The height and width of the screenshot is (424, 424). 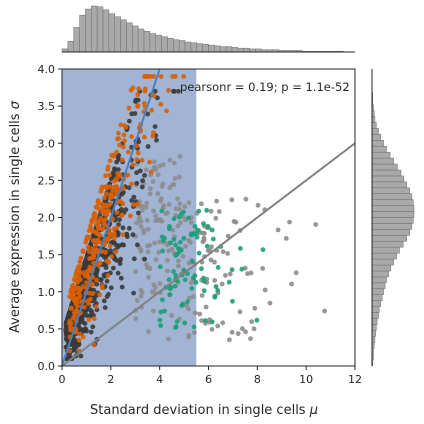 What do you see at coordinates (110, 379) in the screenshot?
I see `x-tick-label: 2` at bounding box center [110, 379].